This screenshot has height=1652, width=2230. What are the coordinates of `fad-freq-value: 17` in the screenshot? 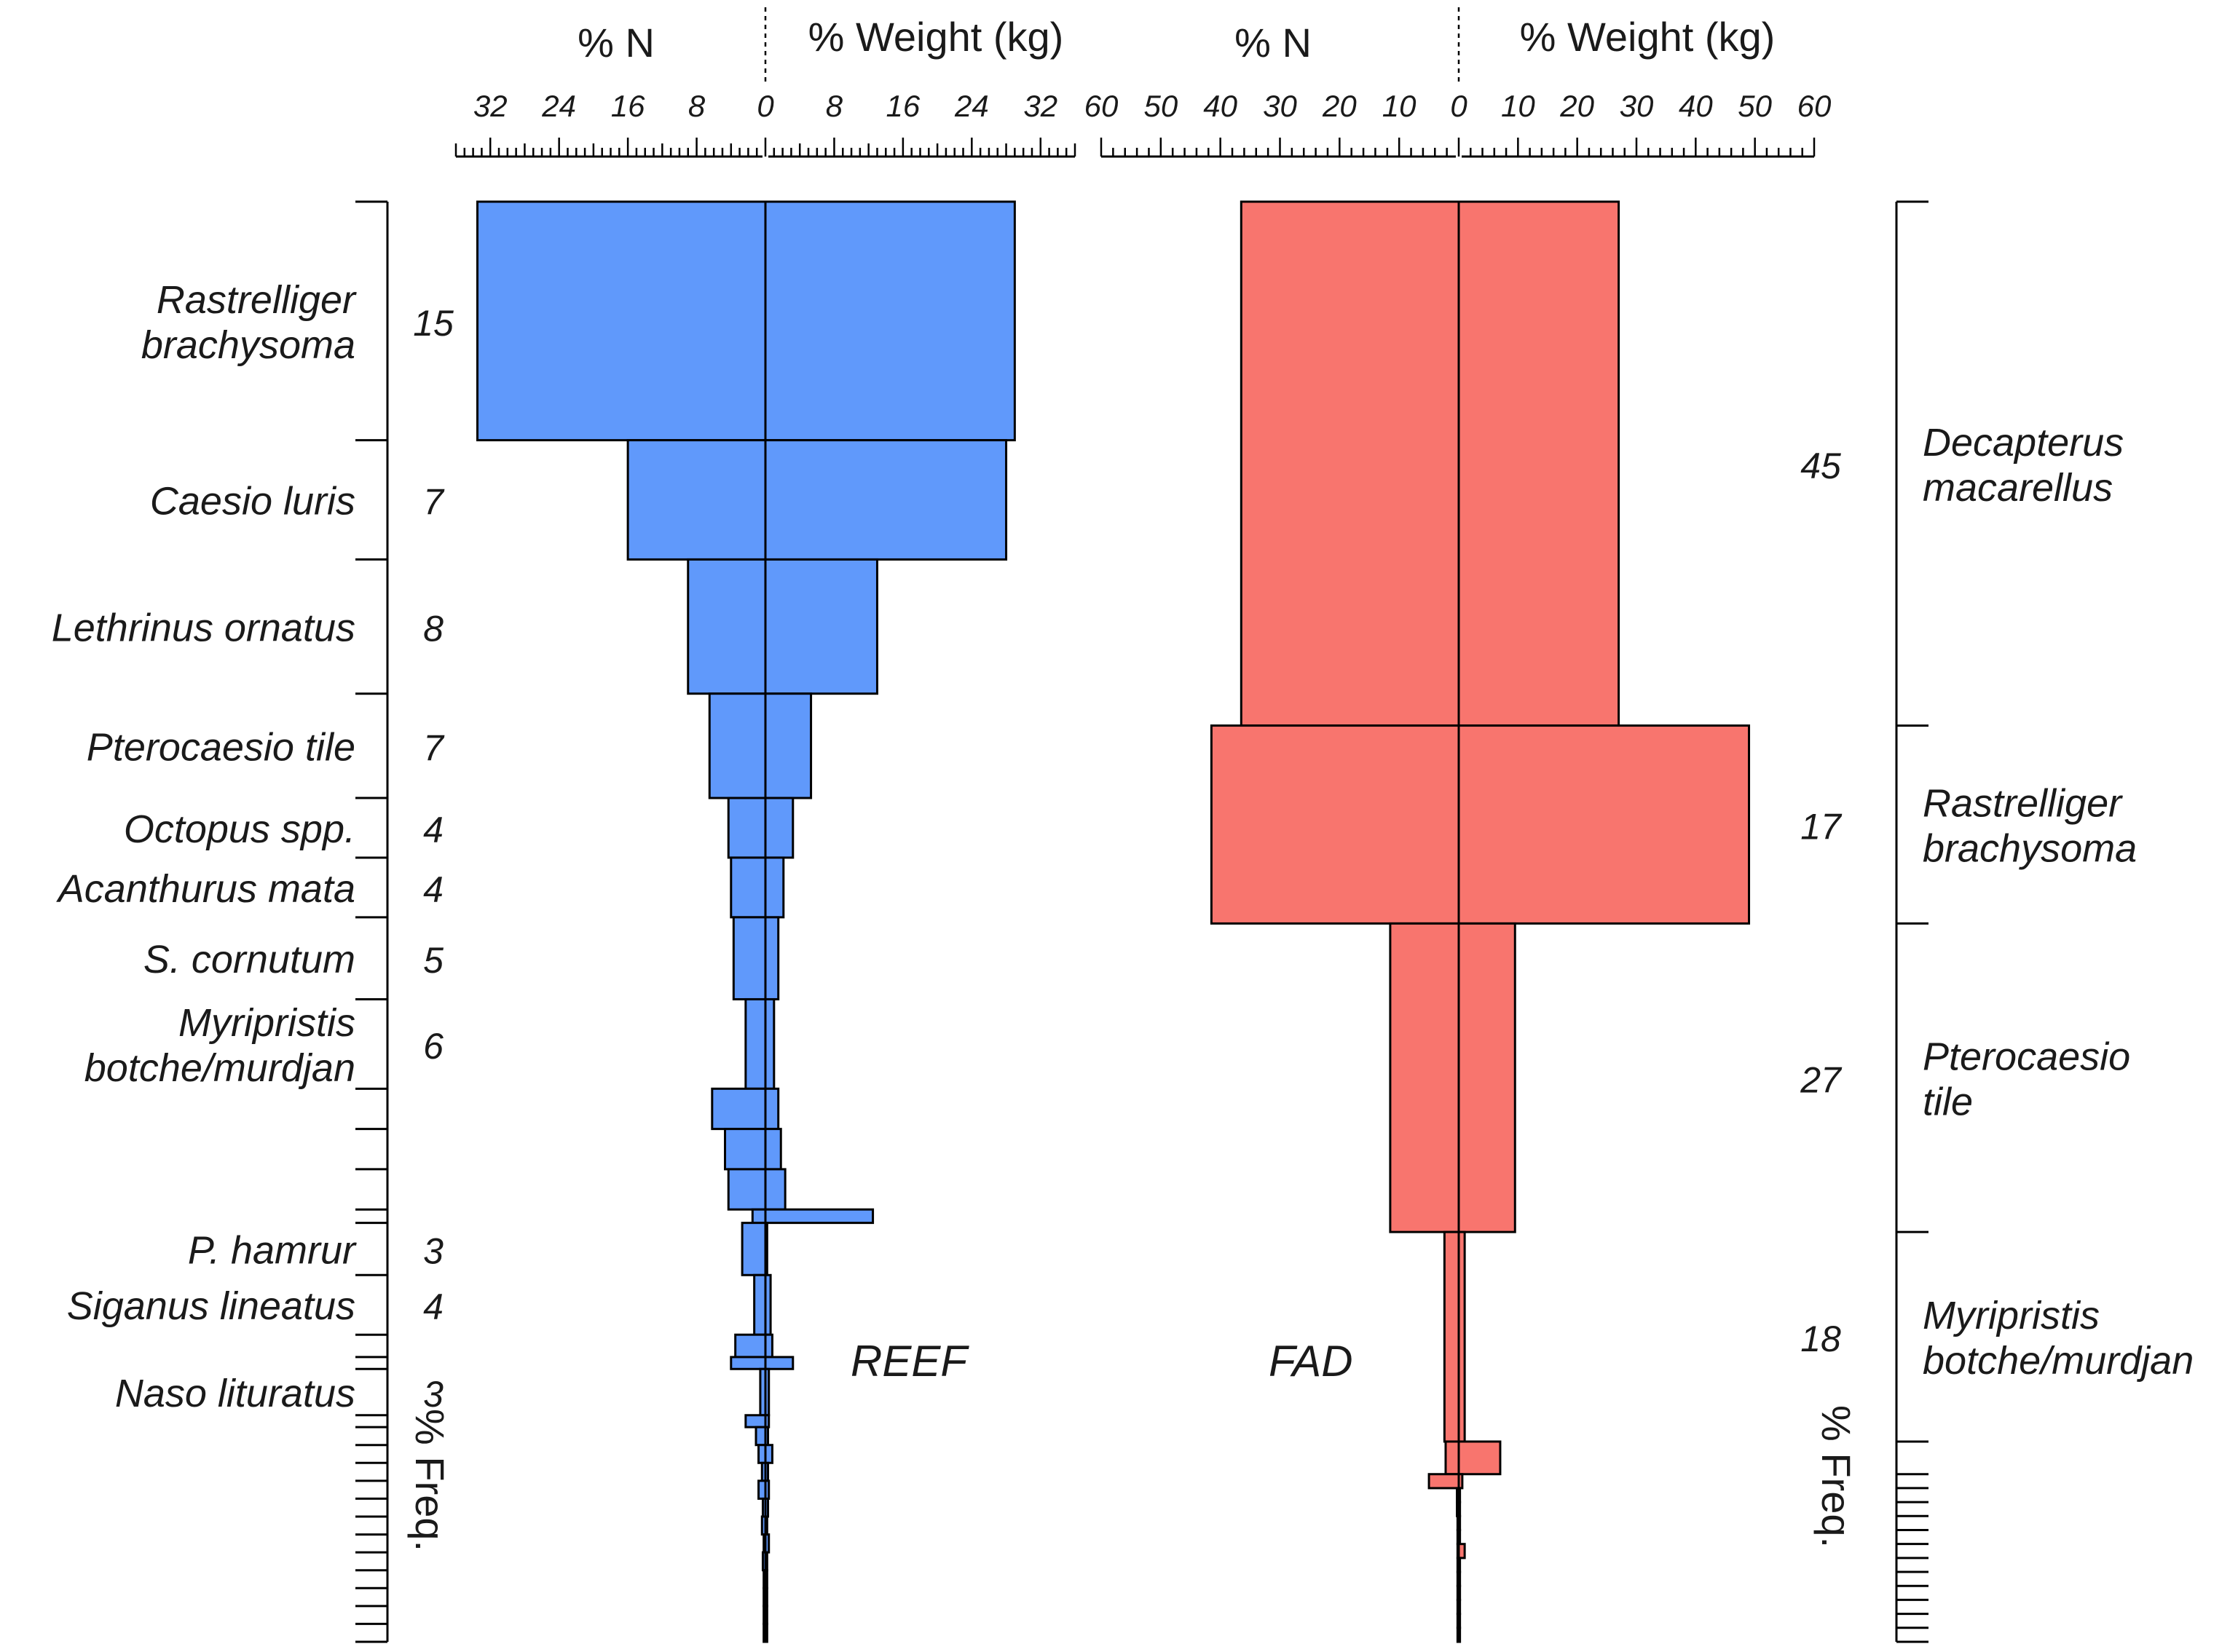 It's located at (1821, 826).